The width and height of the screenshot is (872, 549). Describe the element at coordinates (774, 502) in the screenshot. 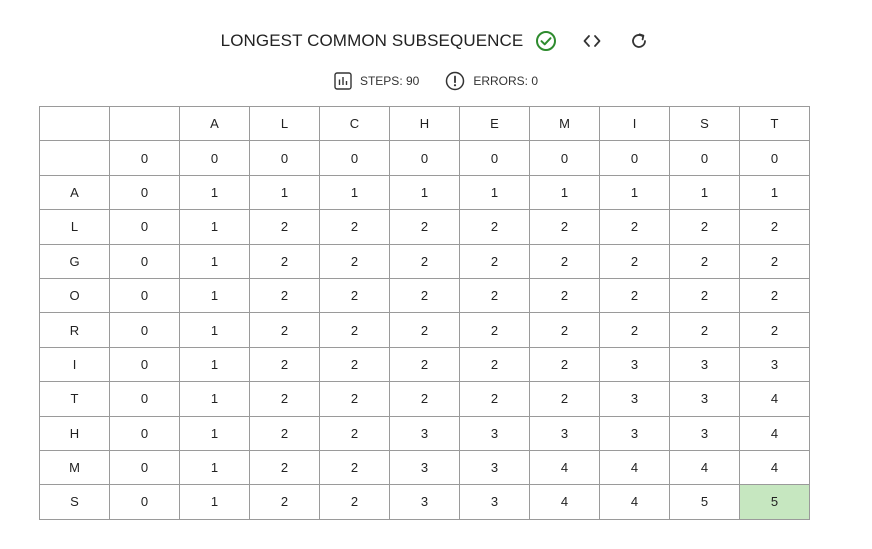

I see `highlighted-grid-cell: 5` at that location.